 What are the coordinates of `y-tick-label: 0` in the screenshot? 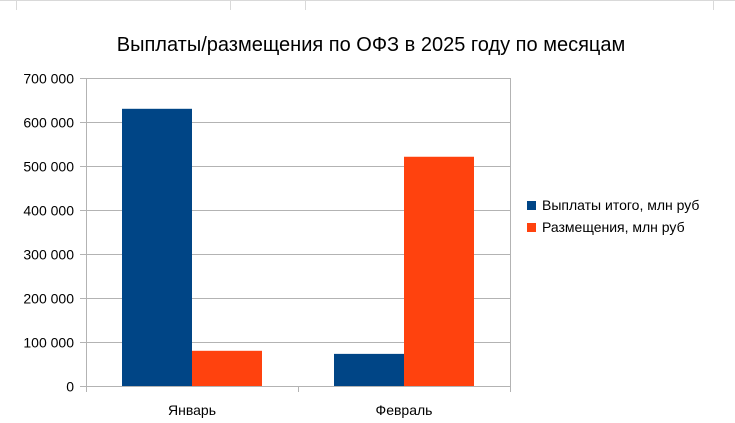 It's located at (70, 387).